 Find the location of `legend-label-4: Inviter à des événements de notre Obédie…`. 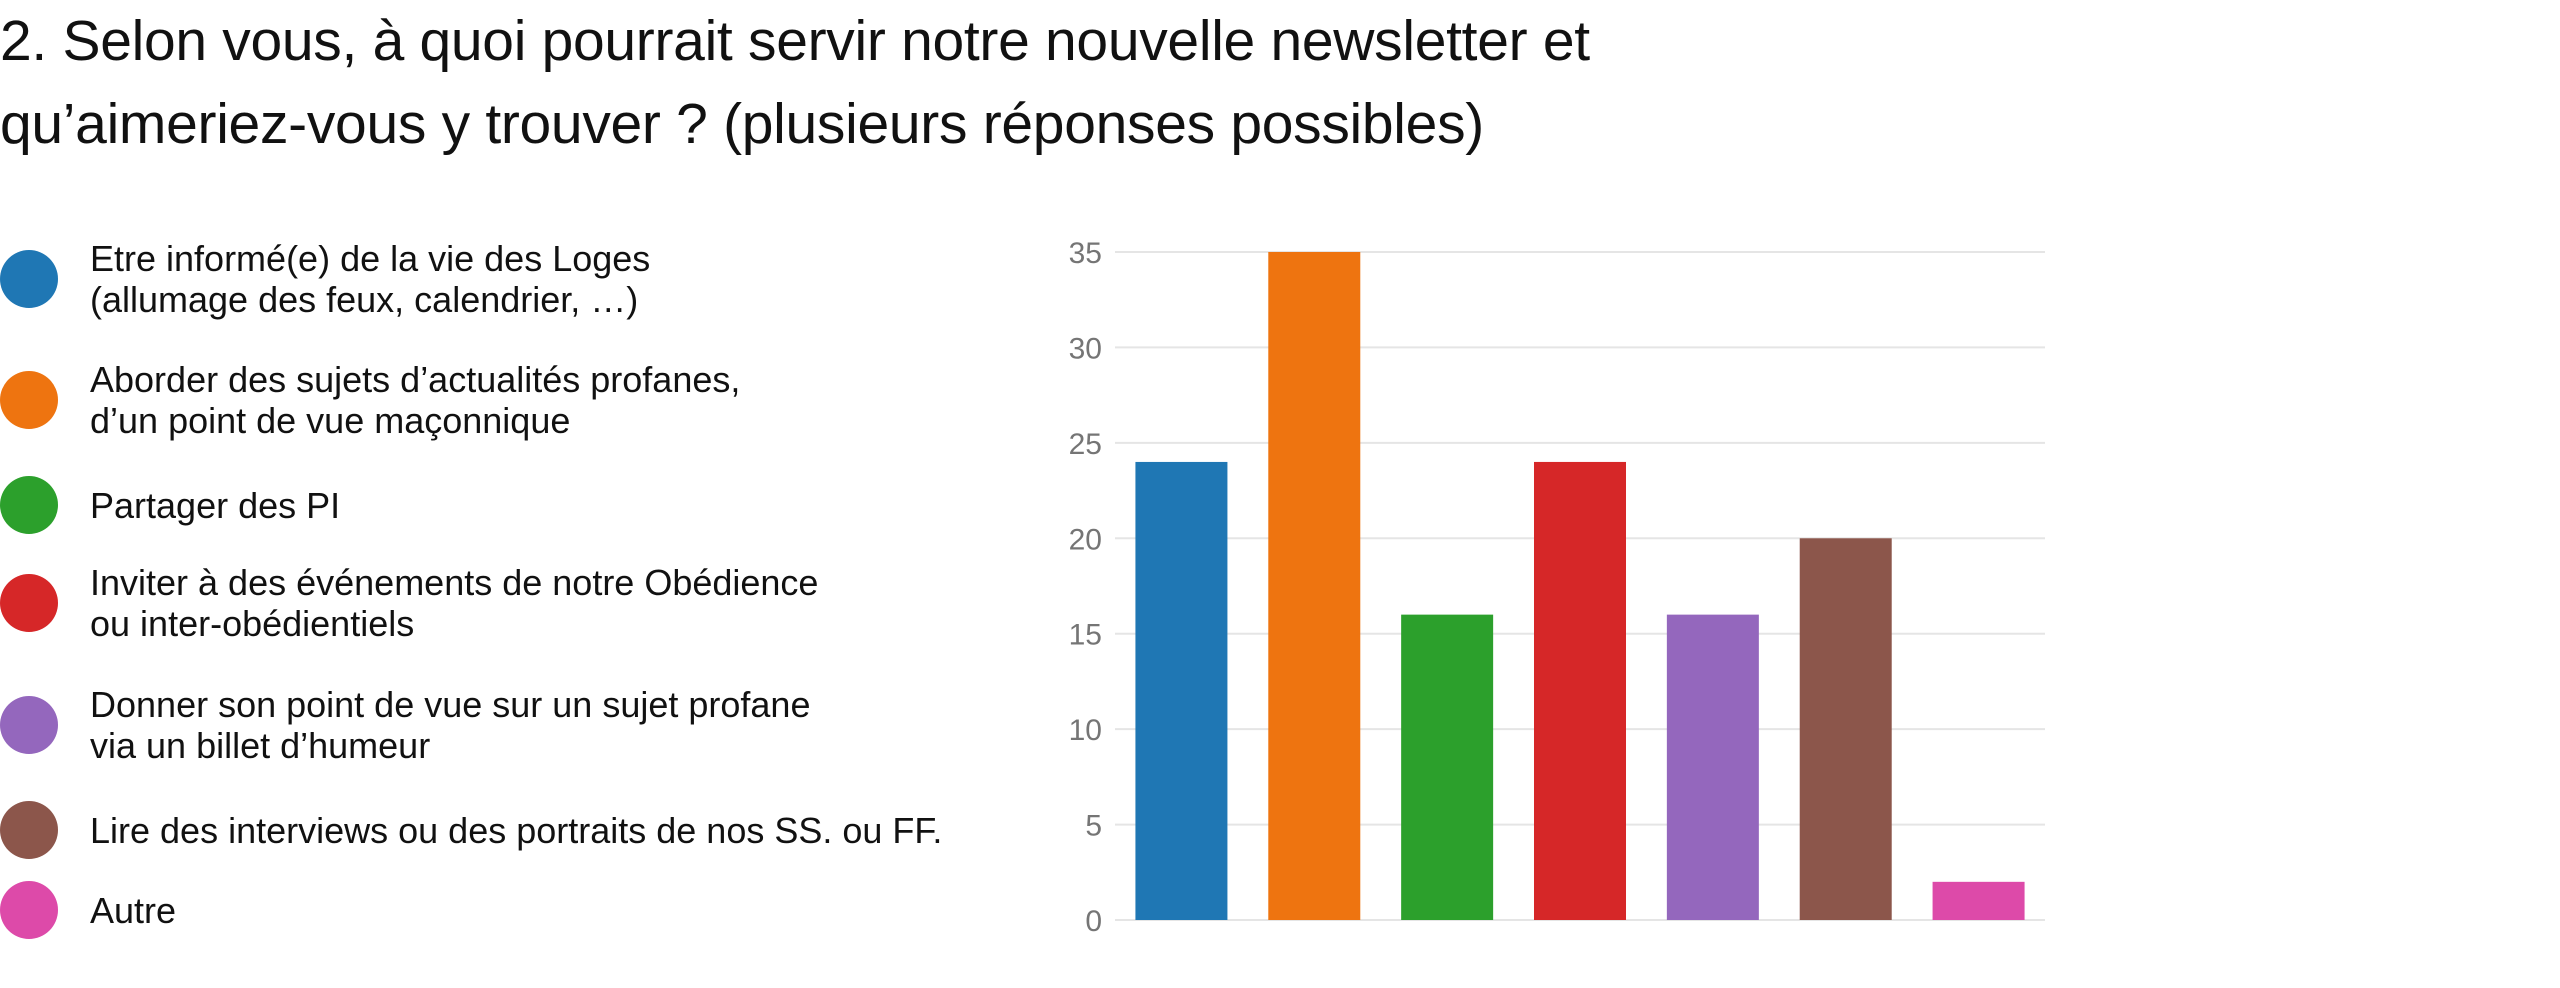

legend-label-4: Inviter à des événements de notre Obédie… is located at coordinates (454, 603).